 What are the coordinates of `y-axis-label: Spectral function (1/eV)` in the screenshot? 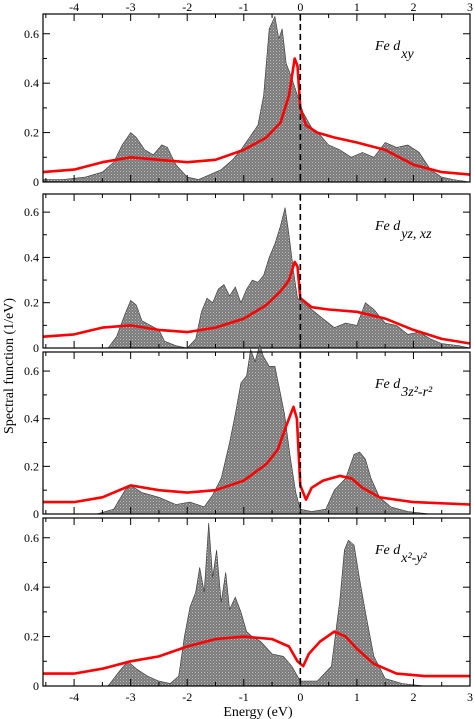 It's located at (9, 366).